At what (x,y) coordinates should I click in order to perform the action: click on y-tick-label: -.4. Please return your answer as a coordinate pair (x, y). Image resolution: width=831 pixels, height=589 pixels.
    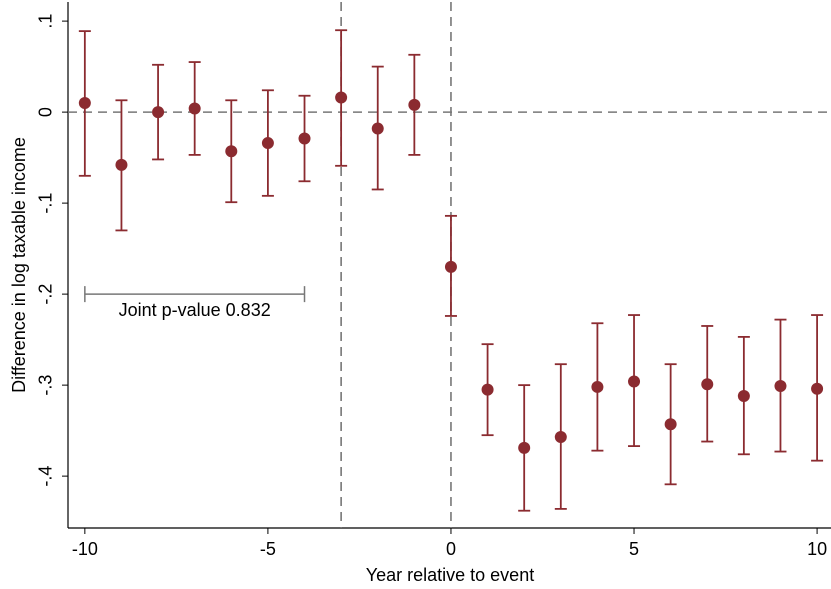
    Looking at the image, I should click on (46, 476).